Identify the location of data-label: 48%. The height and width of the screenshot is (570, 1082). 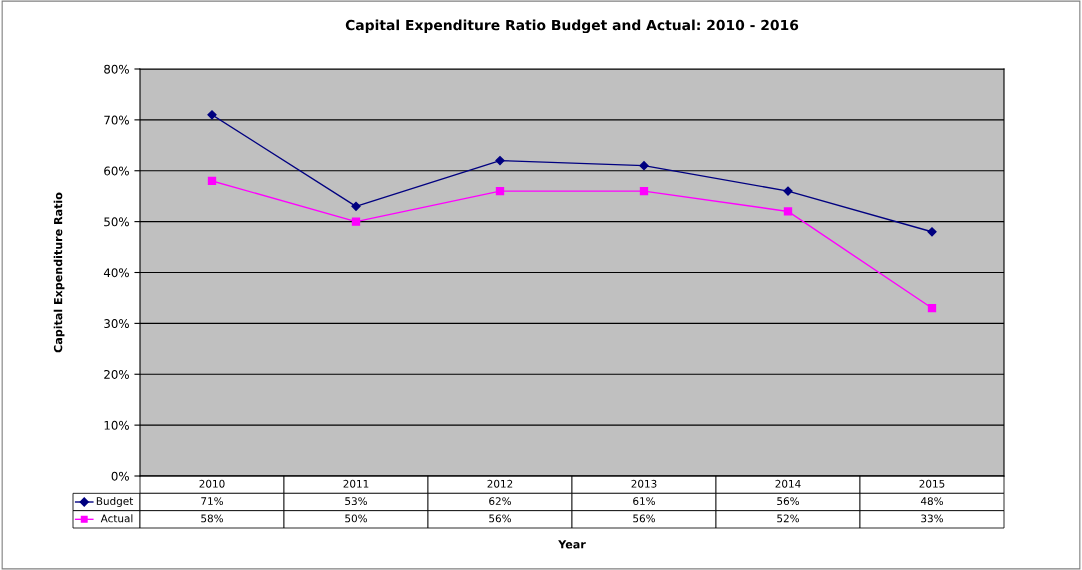
(931, 501).